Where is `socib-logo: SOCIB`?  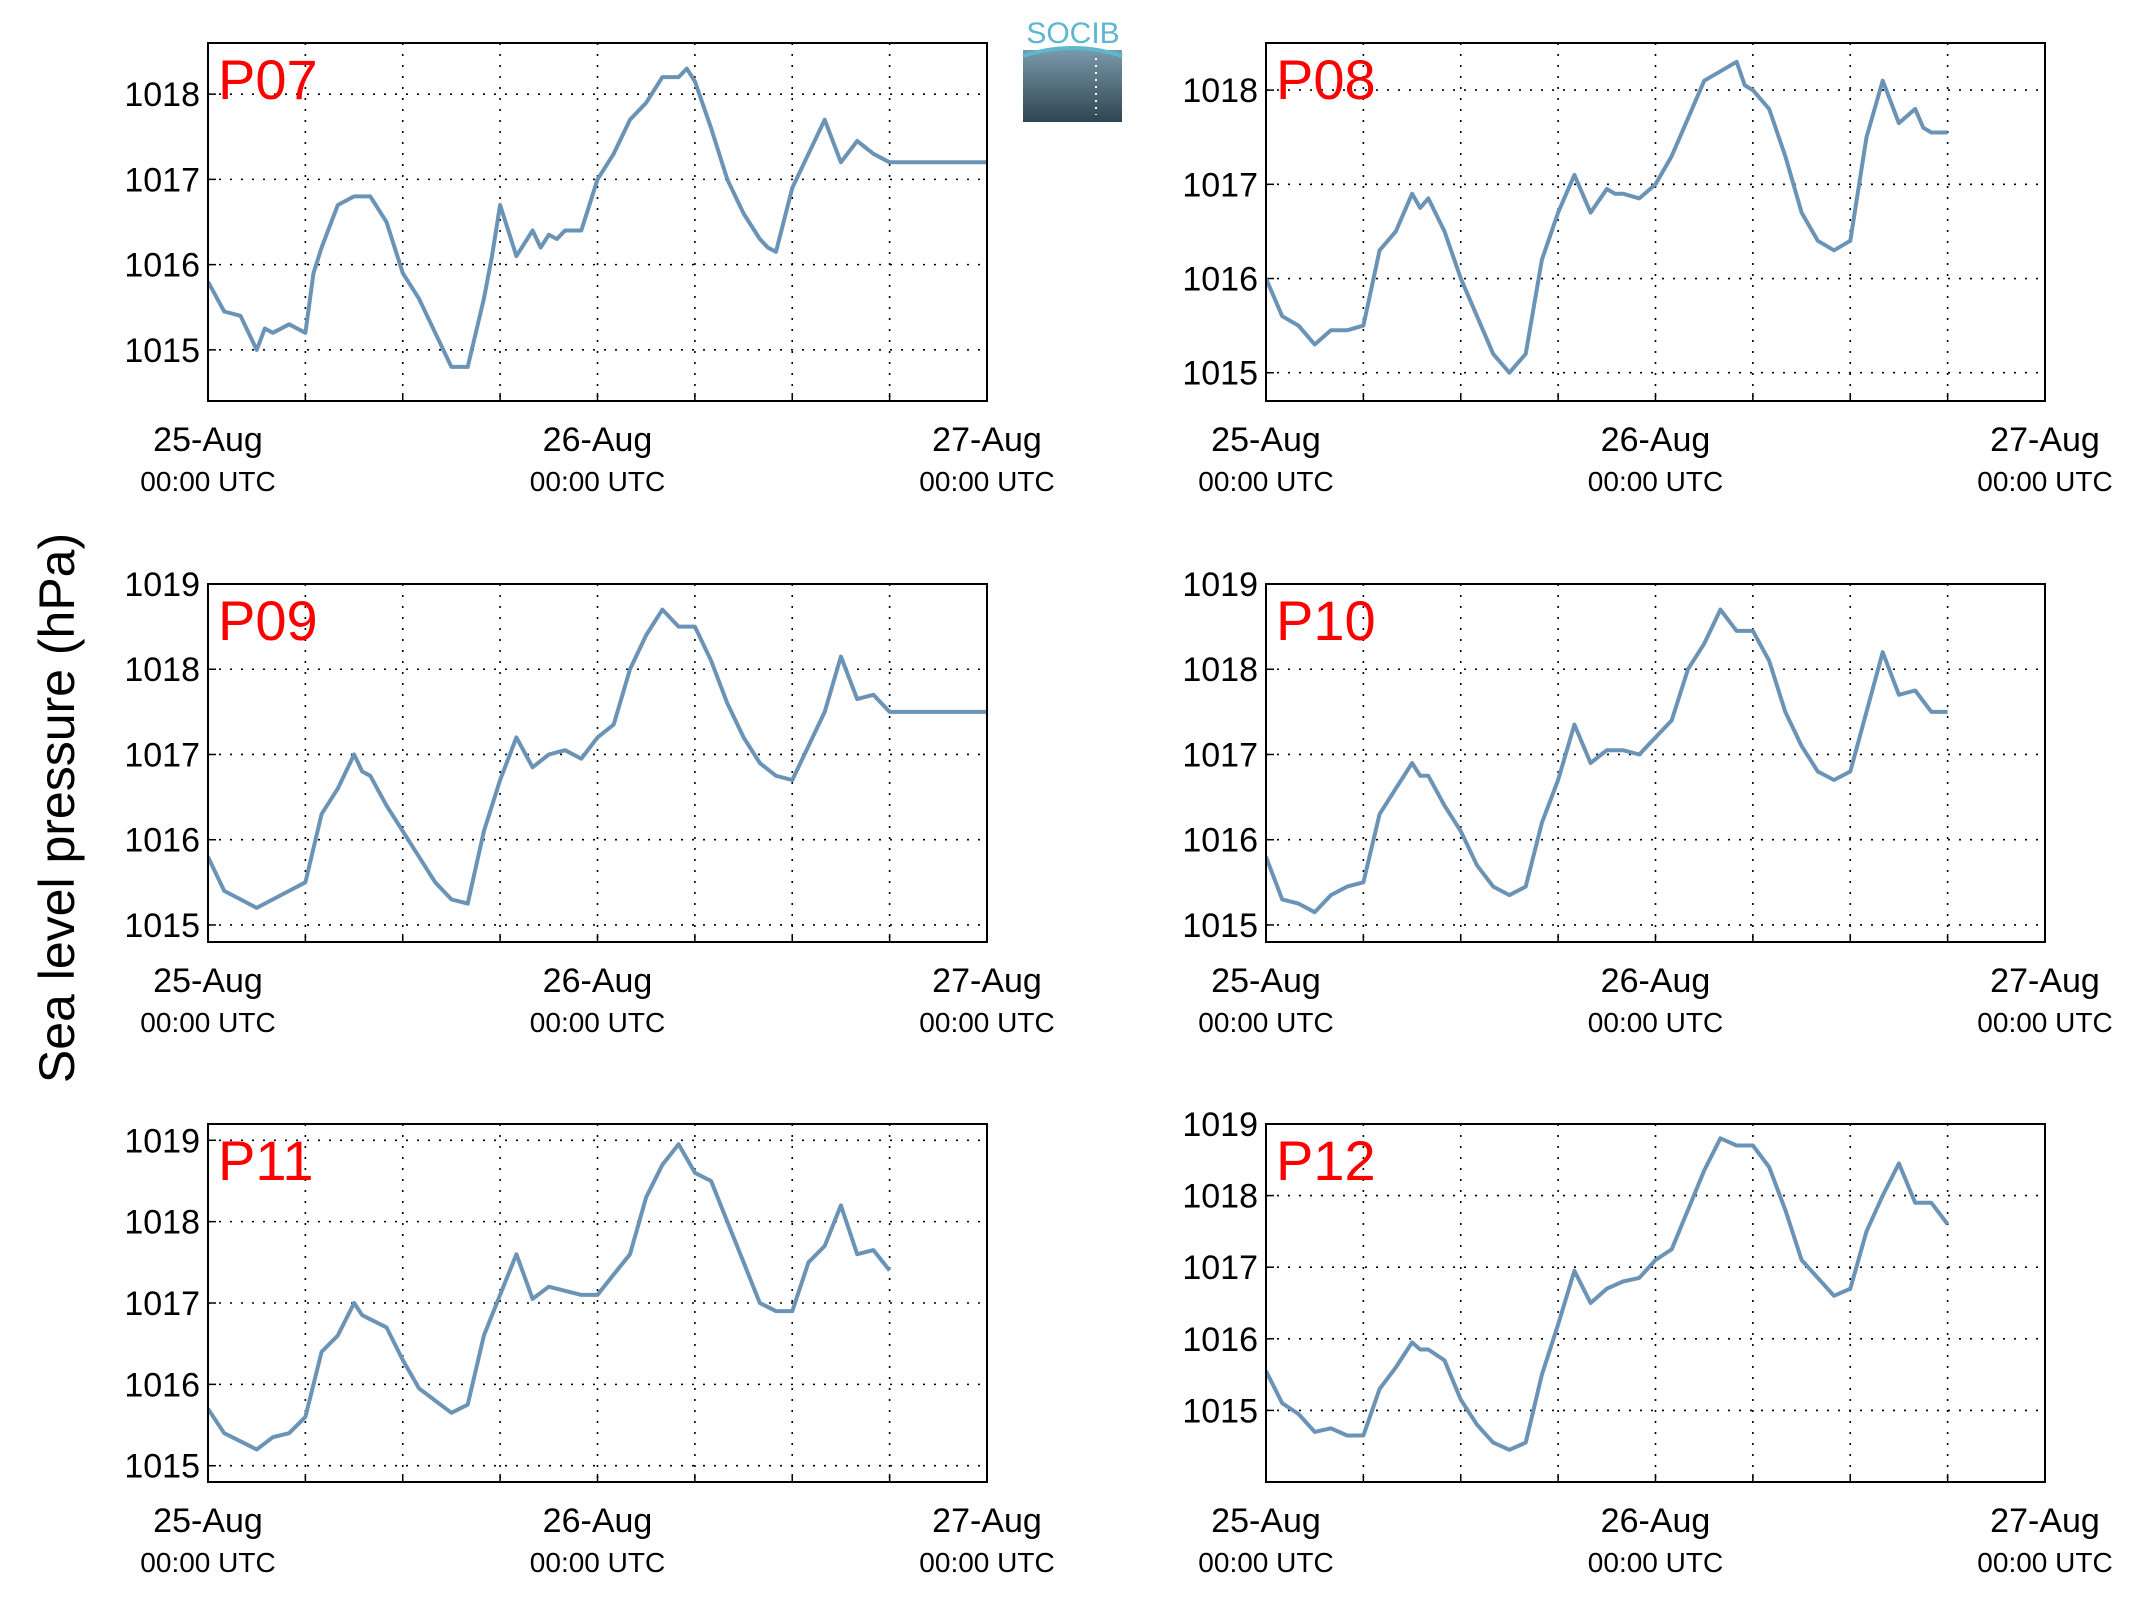 socib-logo: SOCIB is located at coordinates (1072, 69).